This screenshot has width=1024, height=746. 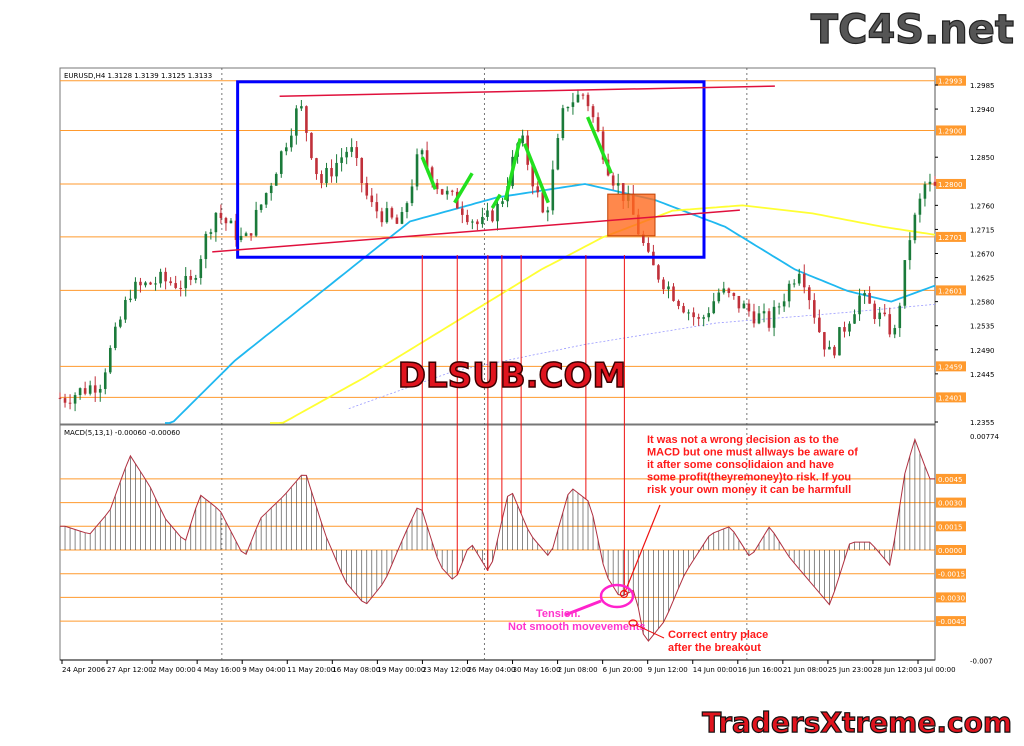 I want to click on macd-level-label: -0.0015, so click(x=951, y=575).